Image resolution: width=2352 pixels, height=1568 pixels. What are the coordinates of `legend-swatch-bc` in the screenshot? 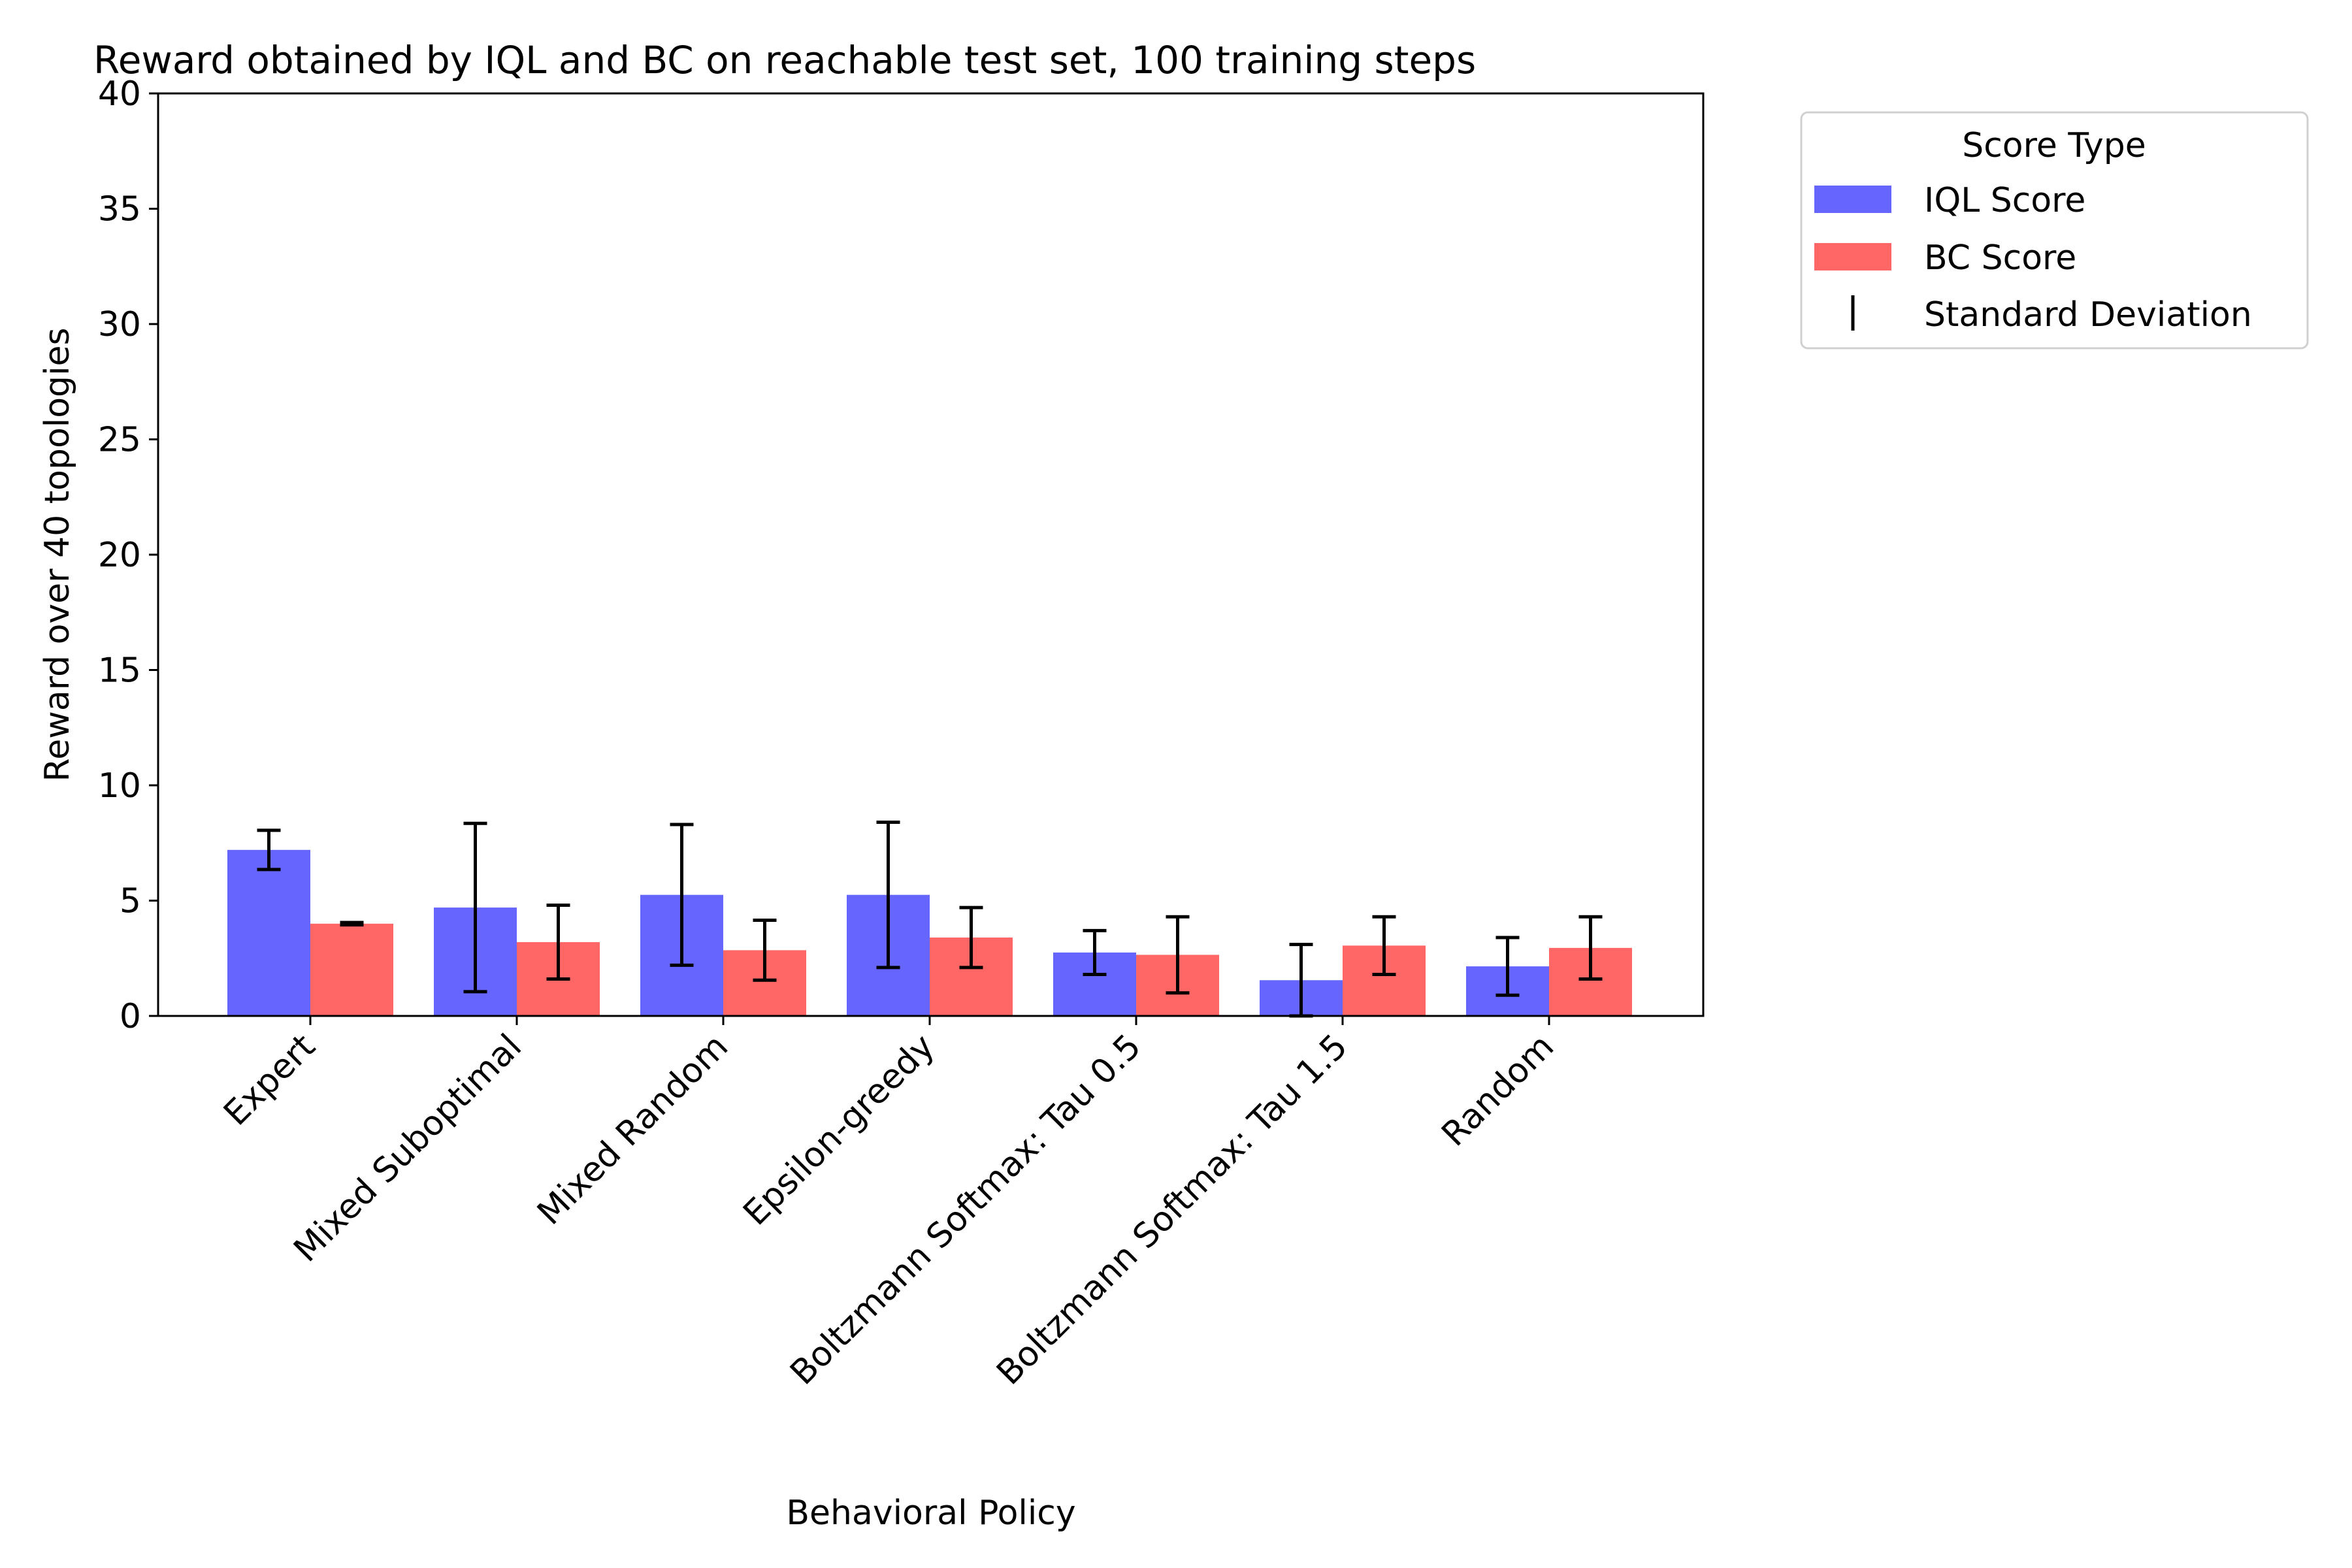 It's located at (1852, 256).